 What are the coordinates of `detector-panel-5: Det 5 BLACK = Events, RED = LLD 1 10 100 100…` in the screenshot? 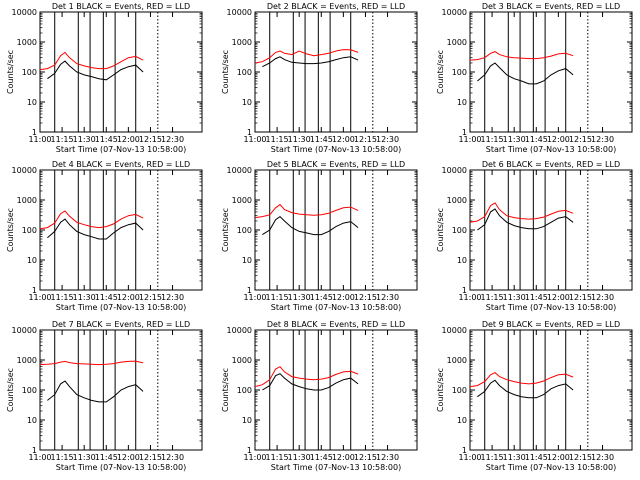 It's located at (319, 236).